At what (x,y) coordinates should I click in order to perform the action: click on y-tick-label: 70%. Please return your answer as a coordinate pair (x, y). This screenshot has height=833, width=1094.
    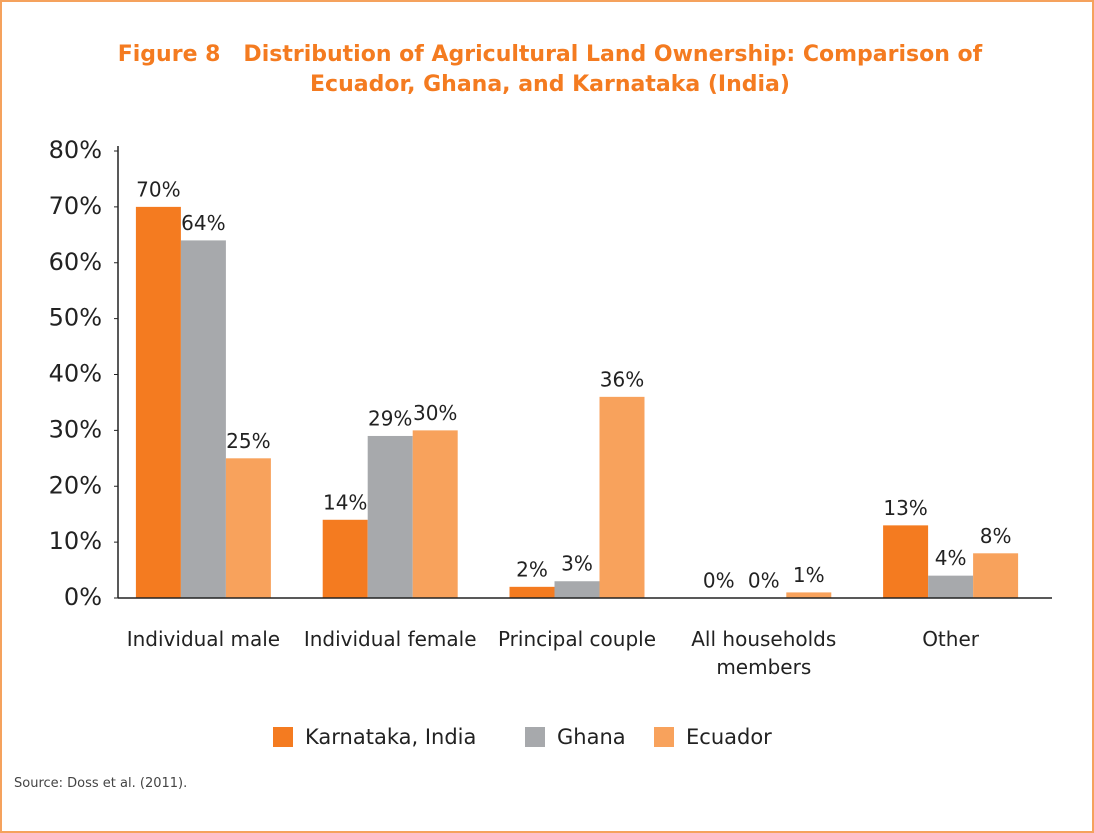
    Looking at the image, I should click on (75, 206).